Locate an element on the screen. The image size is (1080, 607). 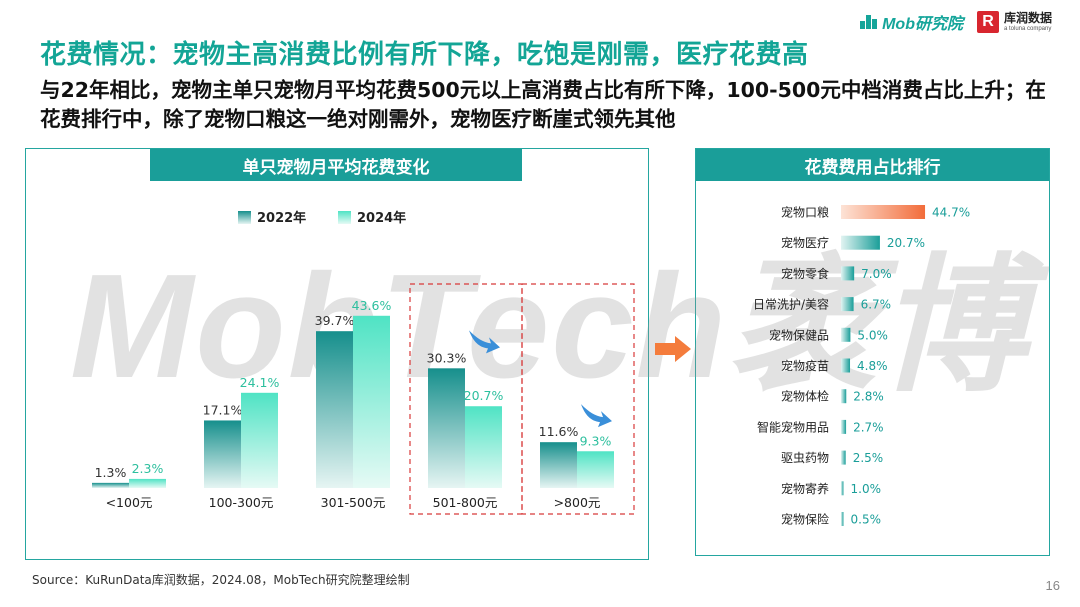
data-label: 20.7% is located at coordinates (484, 395).